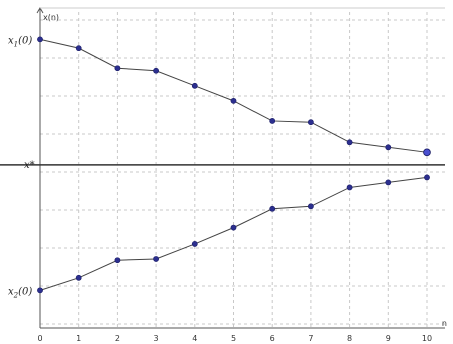 This screenshot has width=453, height=344. I want to click on x-axis-title: n, so click(444, 323).